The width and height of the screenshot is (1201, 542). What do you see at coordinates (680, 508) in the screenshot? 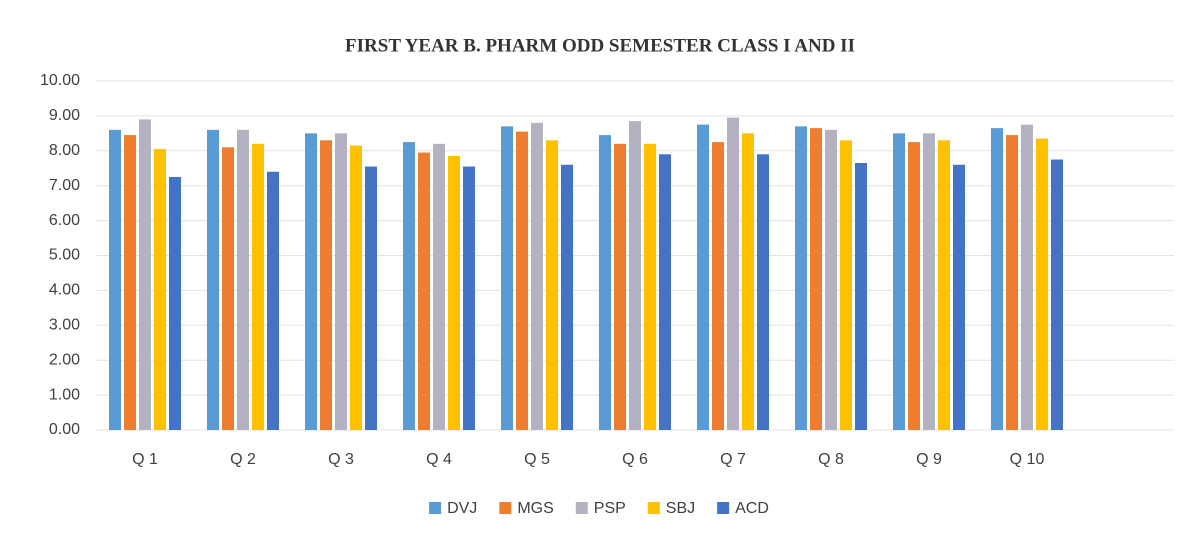
I see `legend-label: SBJ` at bounding box center [680, 508].